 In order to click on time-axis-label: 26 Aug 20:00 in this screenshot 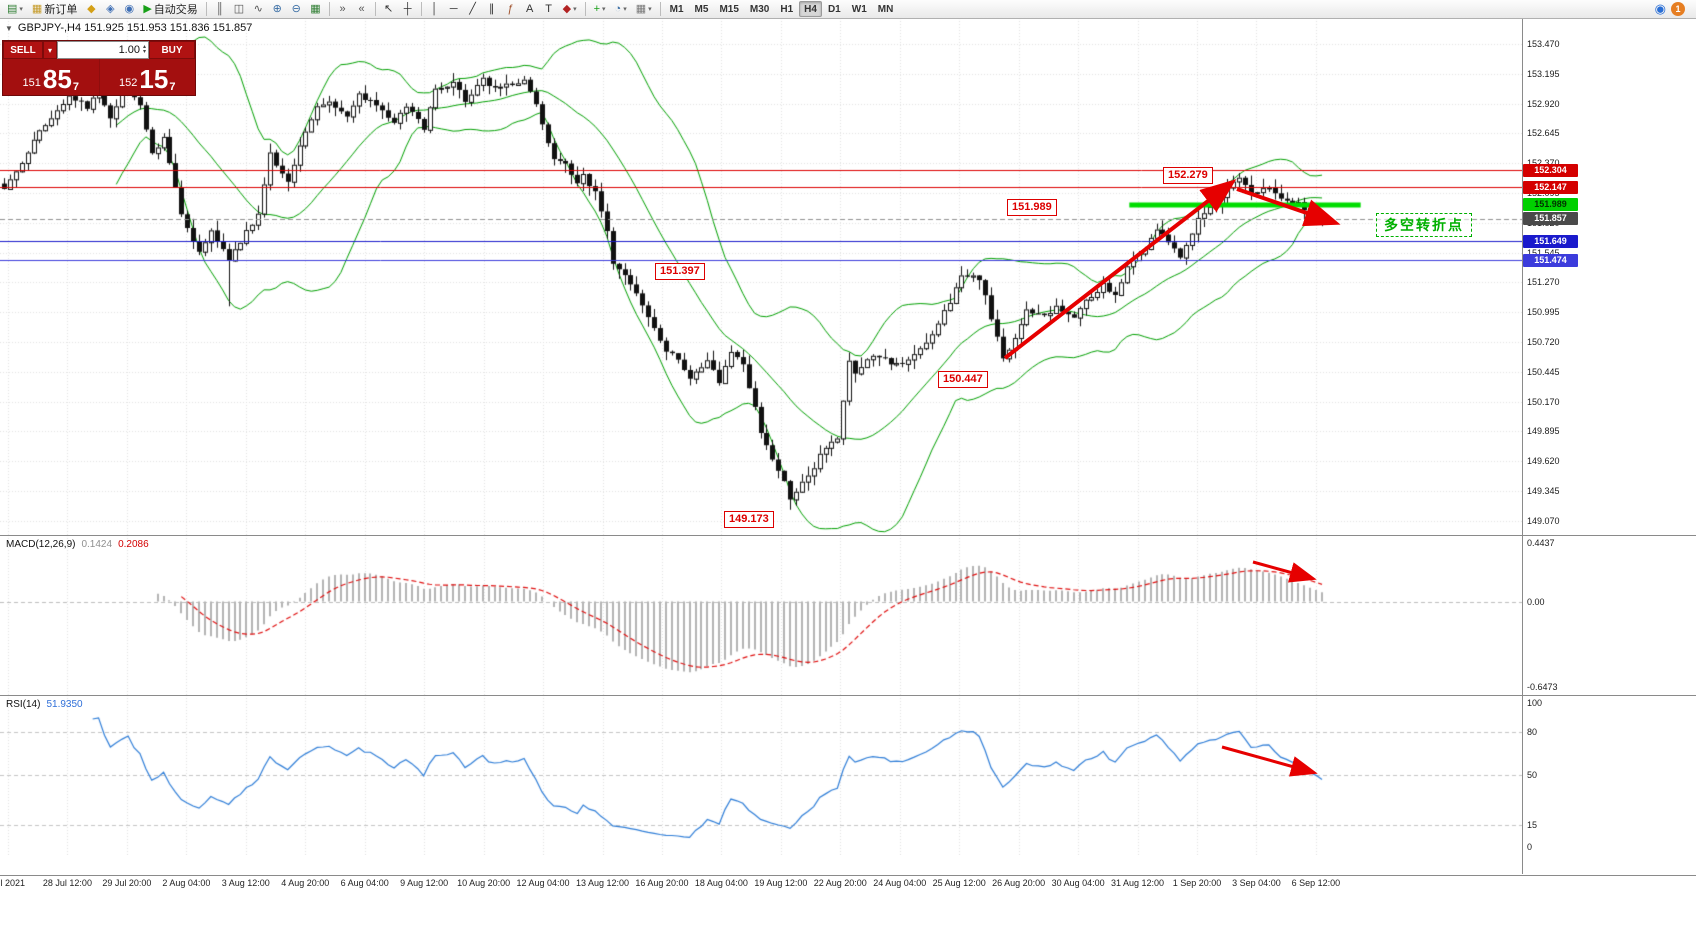, I will do `click(1019, 883)`.